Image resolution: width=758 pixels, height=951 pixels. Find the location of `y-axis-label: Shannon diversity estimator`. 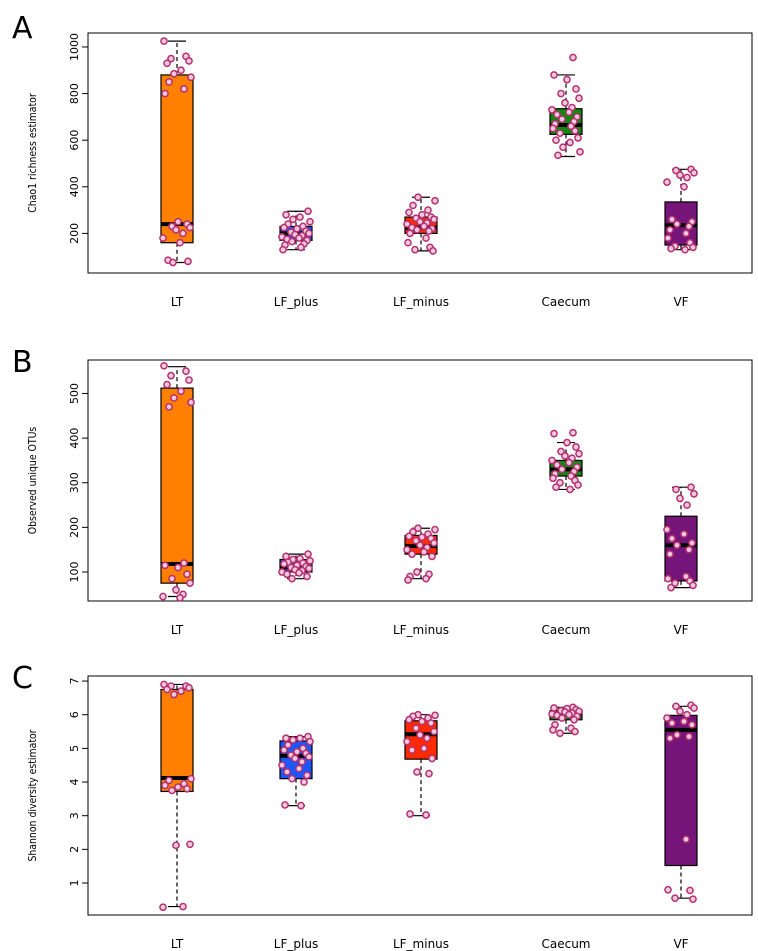

y-axis-label: Shannon diversity estimator is located at coordinates (33, 795).